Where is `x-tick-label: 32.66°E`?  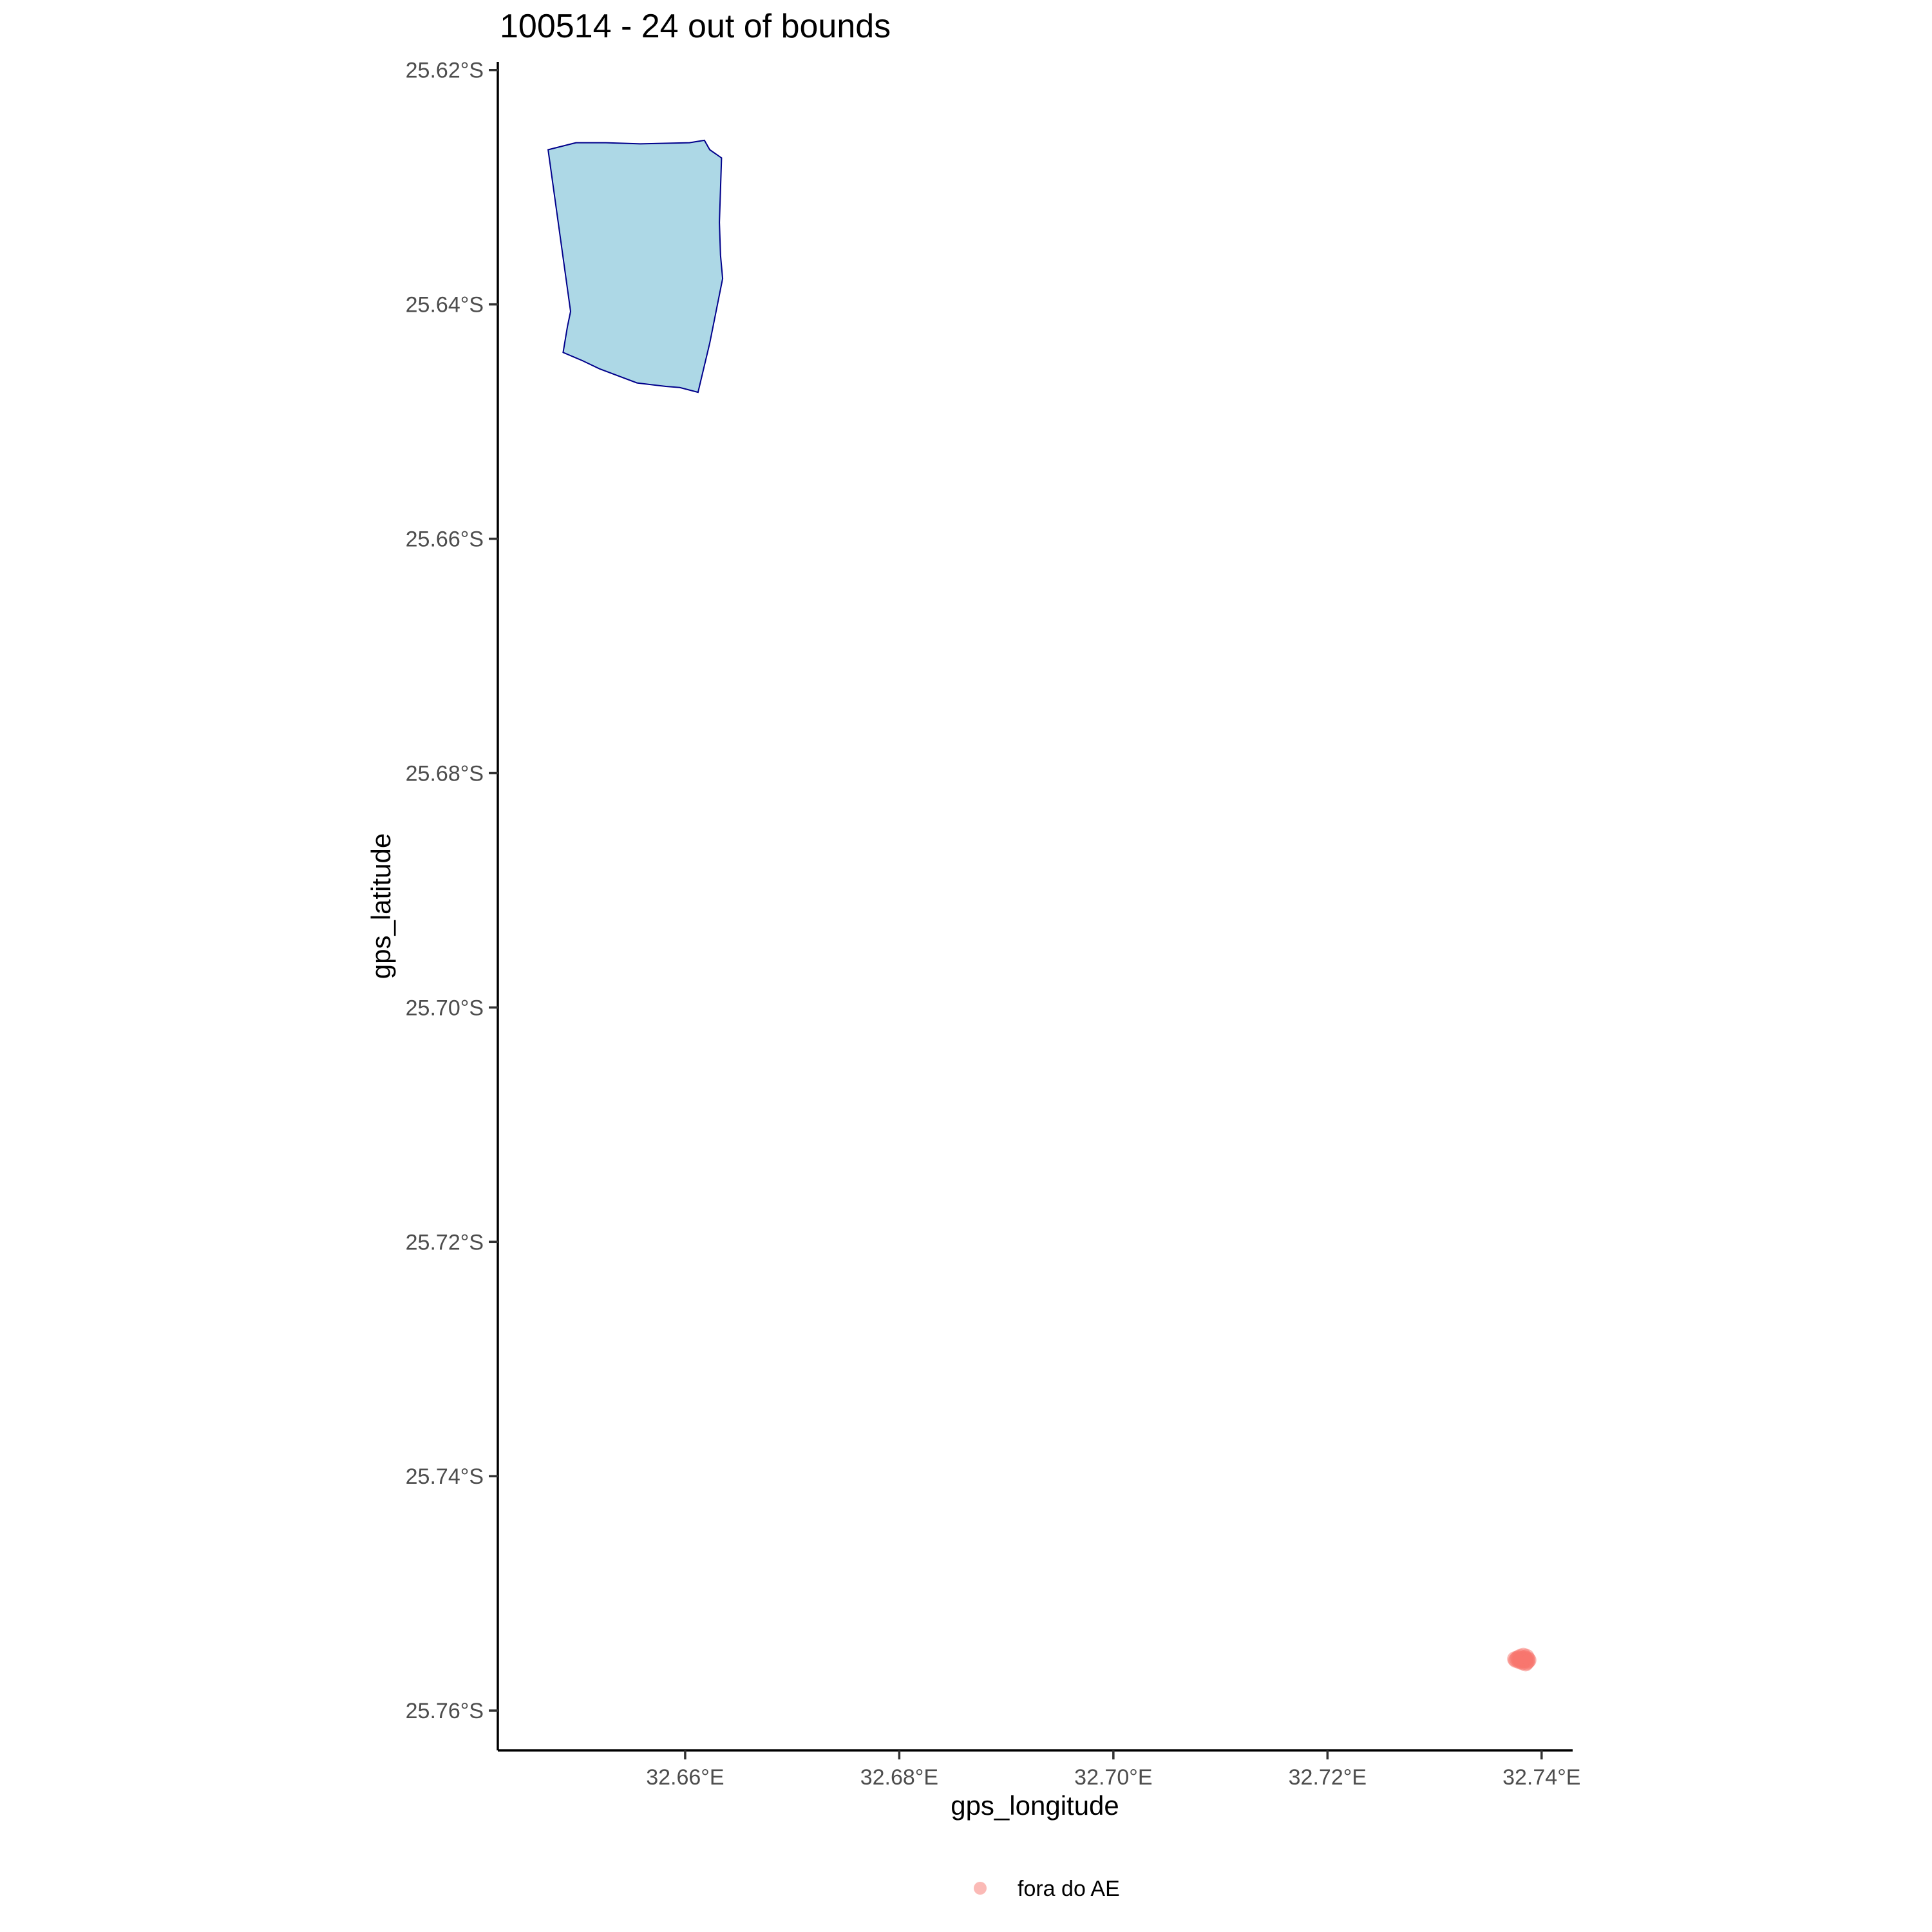 x-tick-label: 32.66°E is located at coordinates (685, 1777).